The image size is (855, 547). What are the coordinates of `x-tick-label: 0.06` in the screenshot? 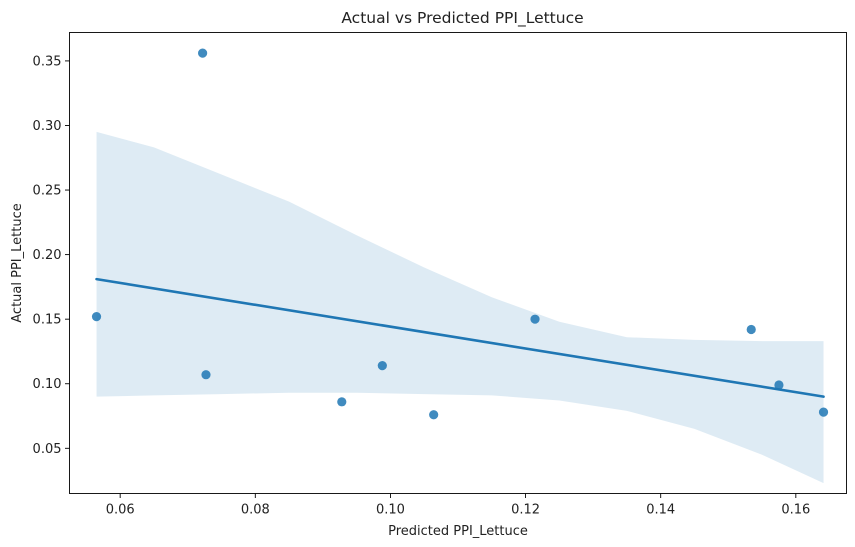 It's located at (120, 510).